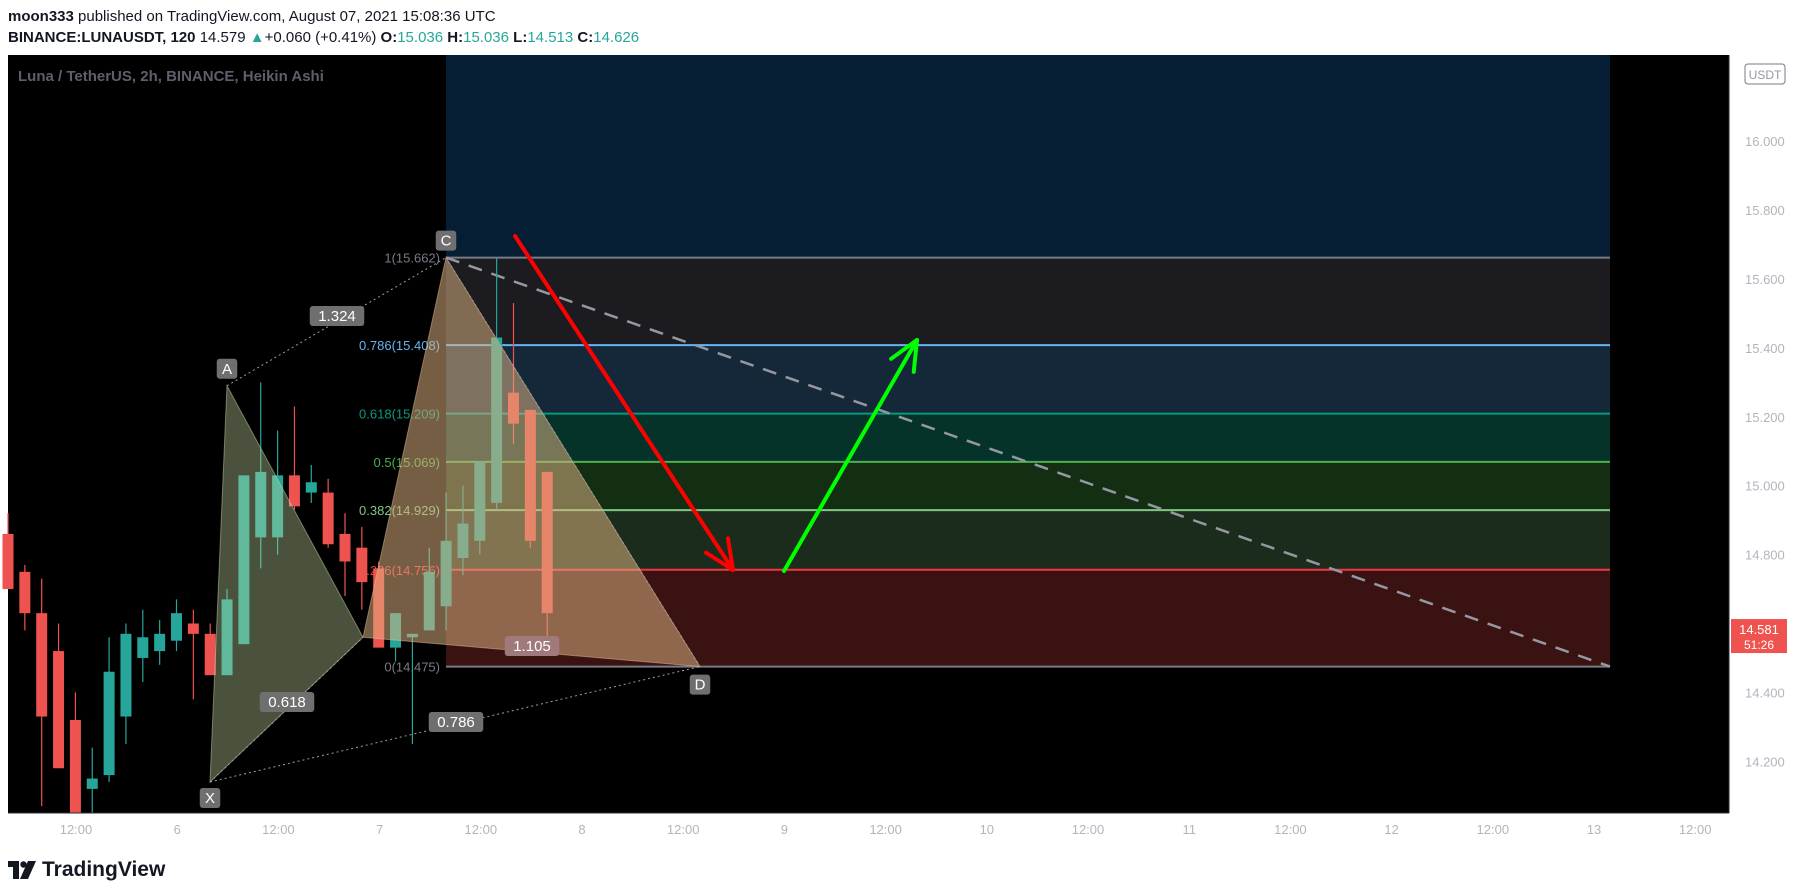  I want to click on arrows, so click(716, 403).